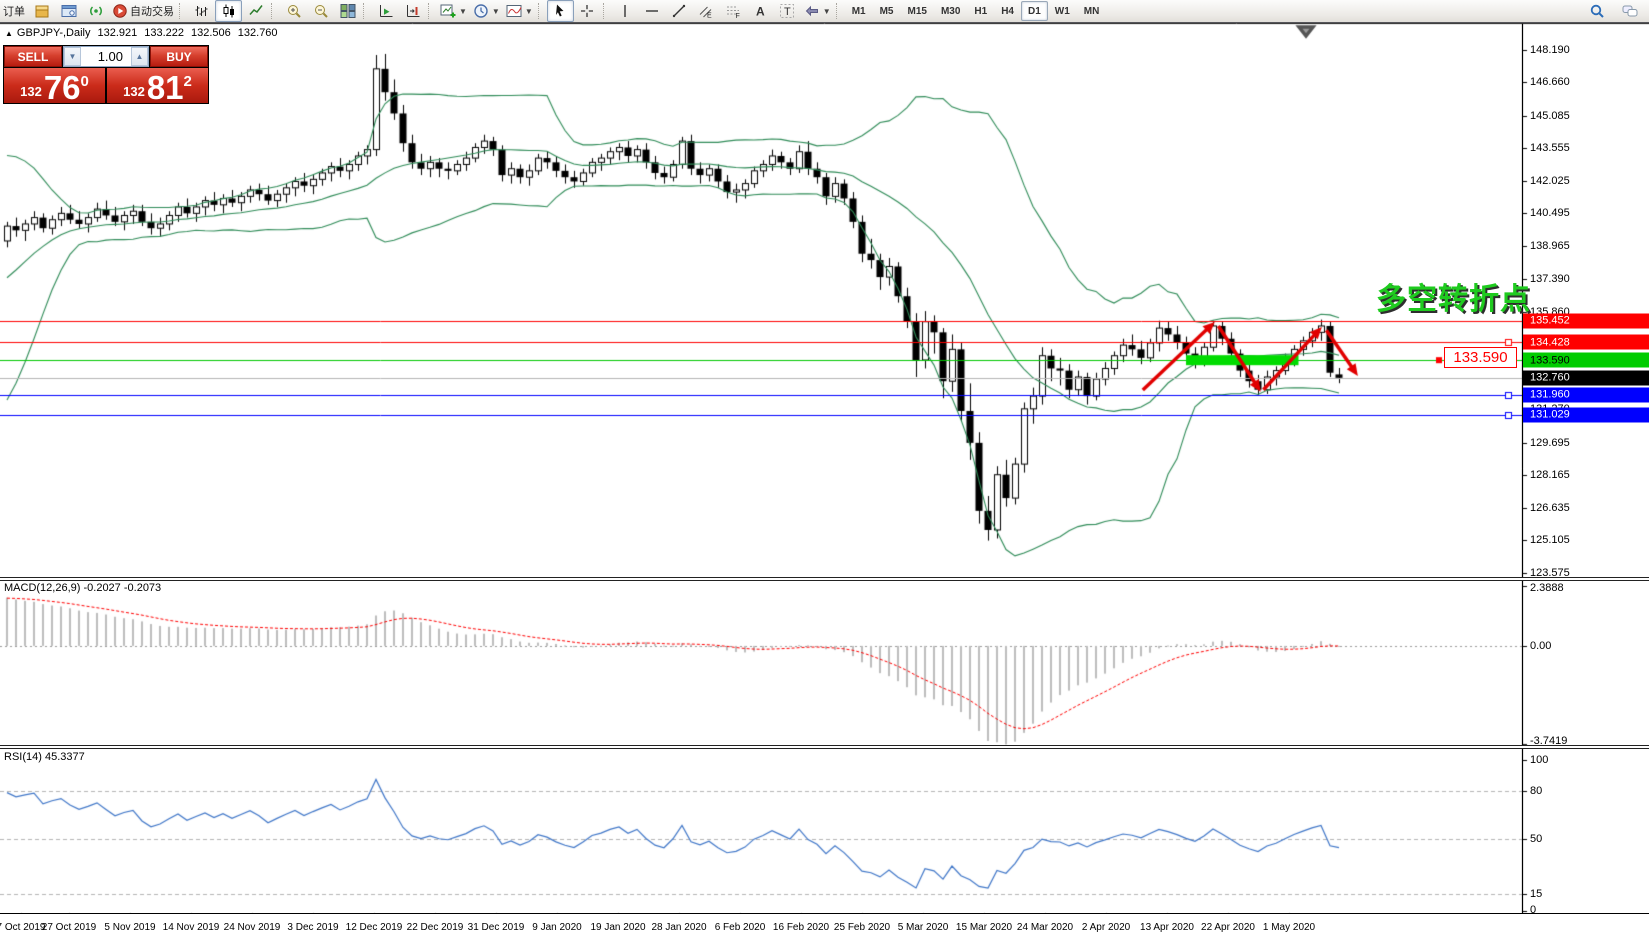 The image size is (1649, 945). Describe the element at coordinates (760, 11) in the screenshot. I see `text-icon: A` at that location.